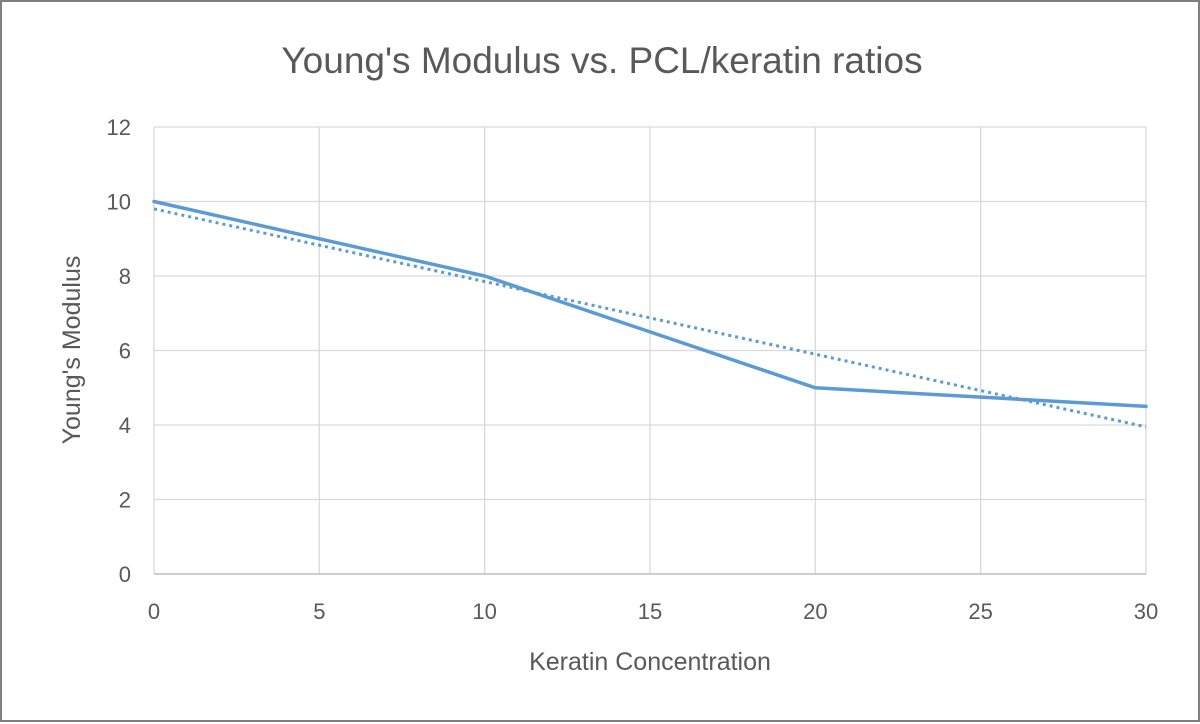 The width and height of the screenshot is (1200, 724). Describe the element at coordinates (72, 350) in the screenshot. I see `y-axis-title: Young's Modulus` at that location.